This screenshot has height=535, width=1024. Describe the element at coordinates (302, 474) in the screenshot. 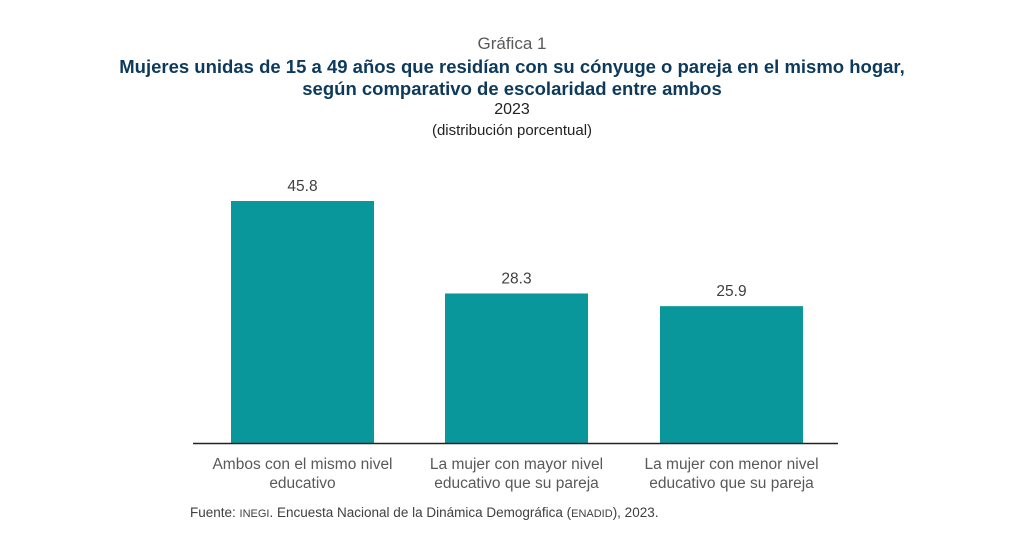

I see `category-label: Ambos con el mismo nivel educativo` at that location.